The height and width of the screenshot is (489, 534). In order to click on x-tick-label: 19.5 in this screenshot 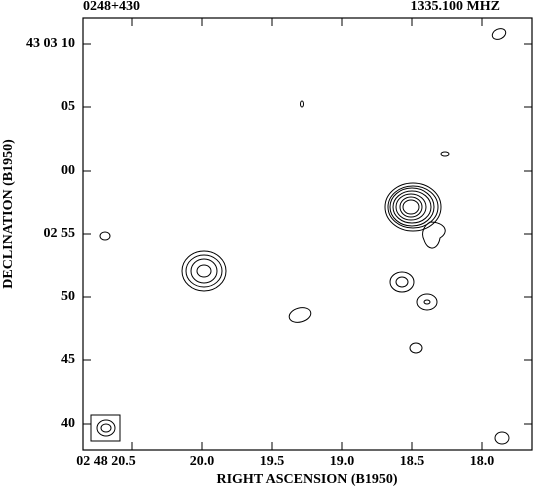, I will do `click(272, 461)`.